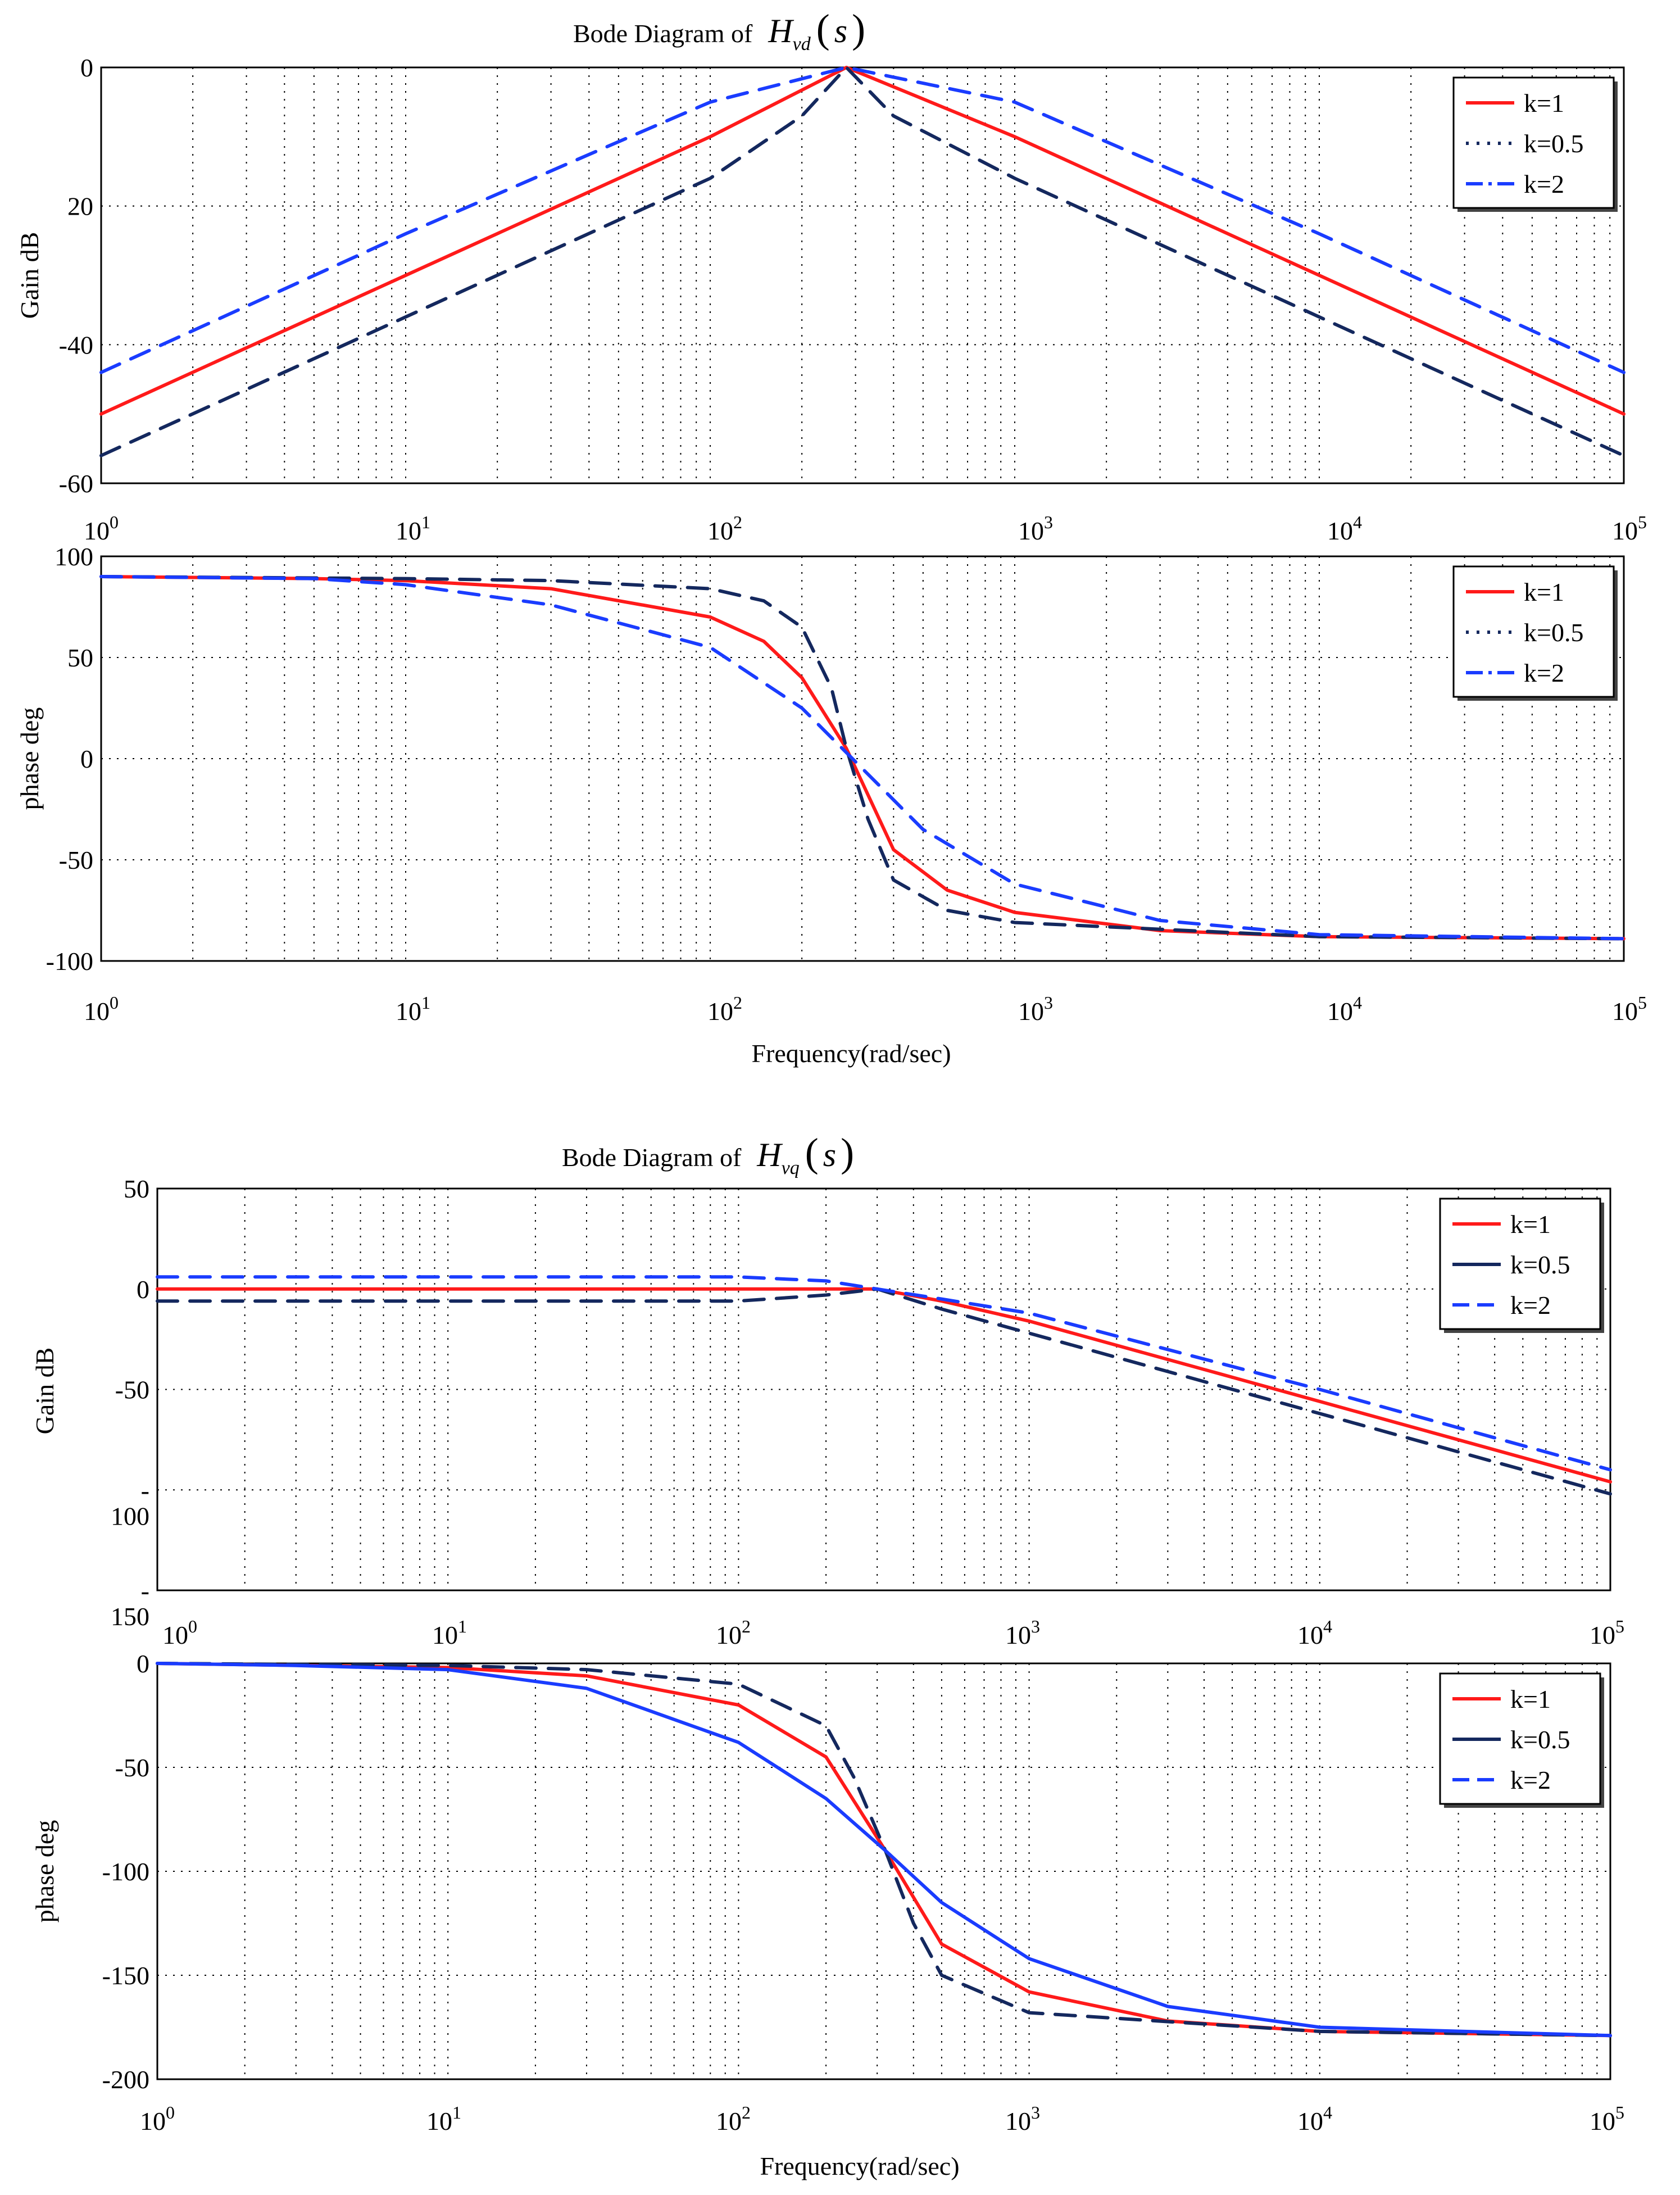  What do you see at coordinates (132, 1767) in the screenshot?
I see `y-tick-label: -50` at bounding box center [132, 1767].